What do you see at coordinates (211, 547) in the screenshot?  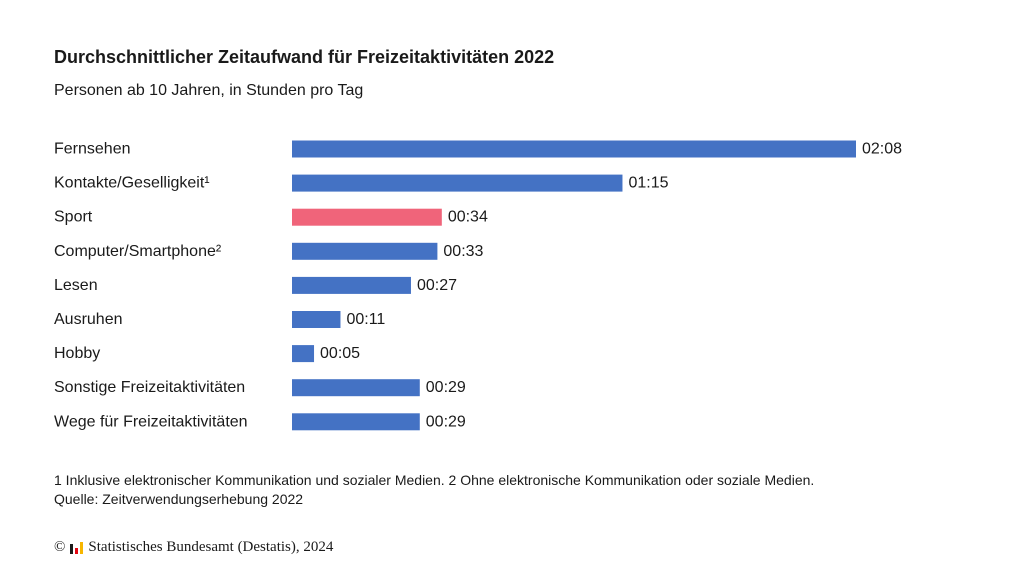 I see `credit-text: Statistisches Bundesamt (Destatis), 2024` at bounding box center [211, 547].